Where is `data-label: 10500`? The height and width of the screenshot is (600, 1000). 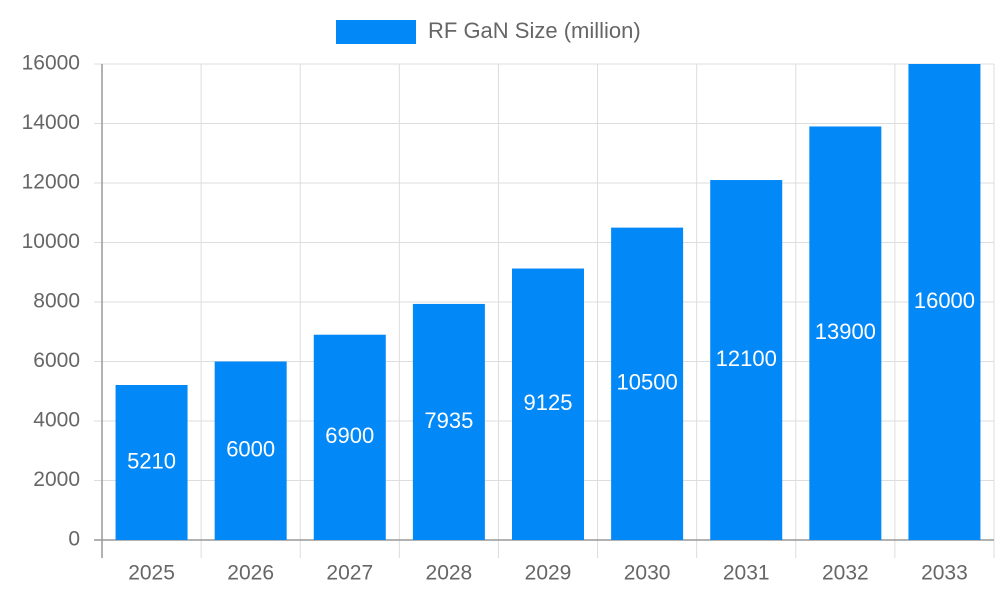 data-label: 10500 is located at coordinates (647, 382).